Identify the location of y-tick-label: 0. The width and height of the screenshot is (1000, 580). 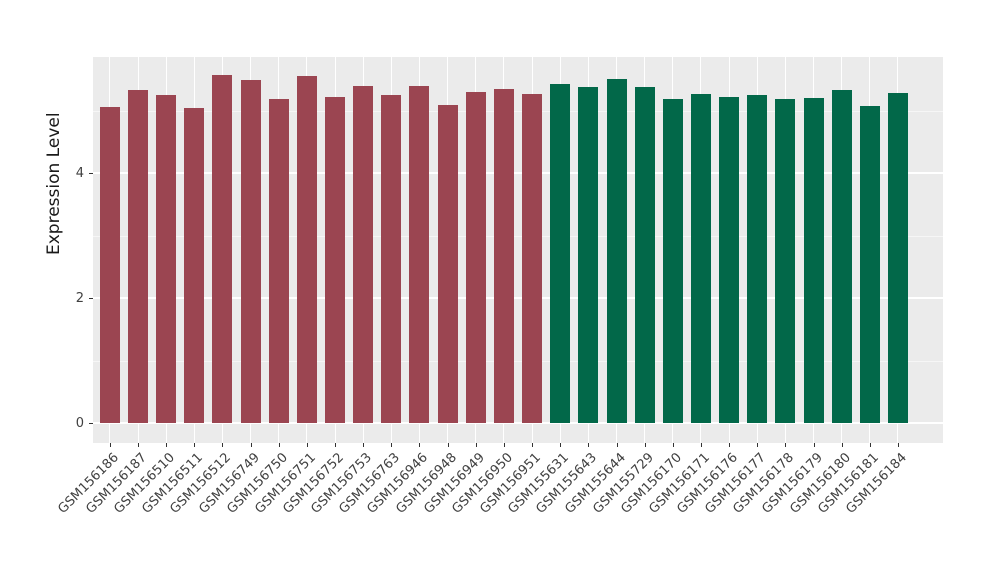
(79, 423).